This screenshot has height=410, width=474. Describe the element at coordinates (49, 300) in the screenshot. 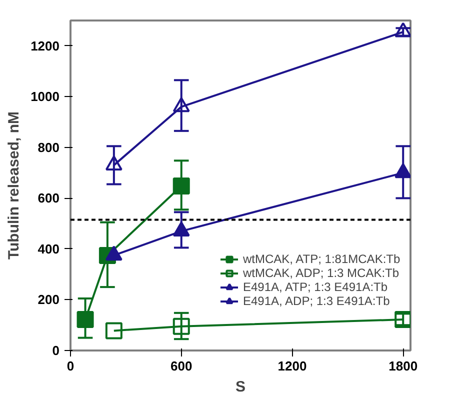

I see `y-tick-label: 200` at that location.